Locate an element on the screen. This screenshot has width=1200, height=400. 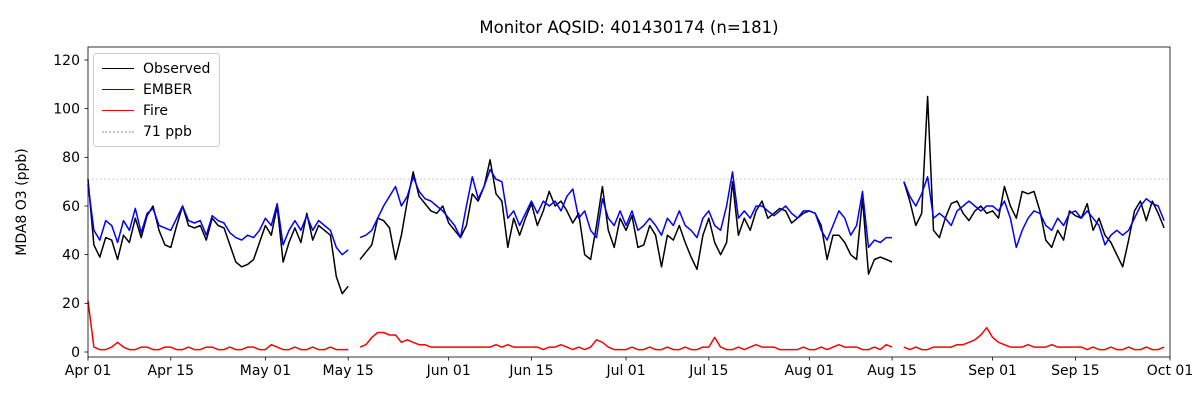
x-tick-label: May 15 is located at coordinates (348, 371).